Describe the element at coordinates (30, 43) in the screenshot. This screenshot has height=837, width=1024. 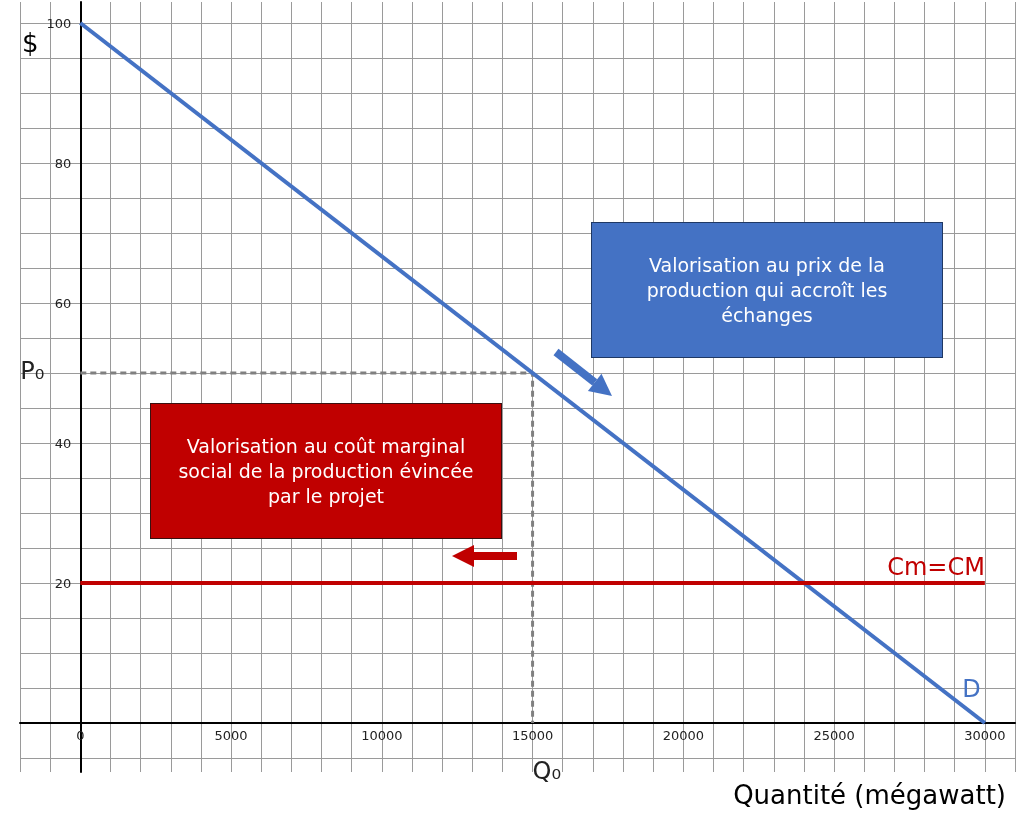
I see `y-axis-title: $` at that location.